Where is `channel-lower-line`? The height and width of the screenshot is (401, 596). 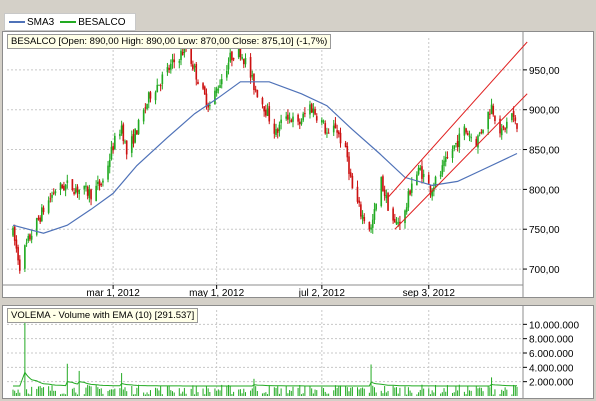 channel-lower-line is located at coordinates (461, 161).